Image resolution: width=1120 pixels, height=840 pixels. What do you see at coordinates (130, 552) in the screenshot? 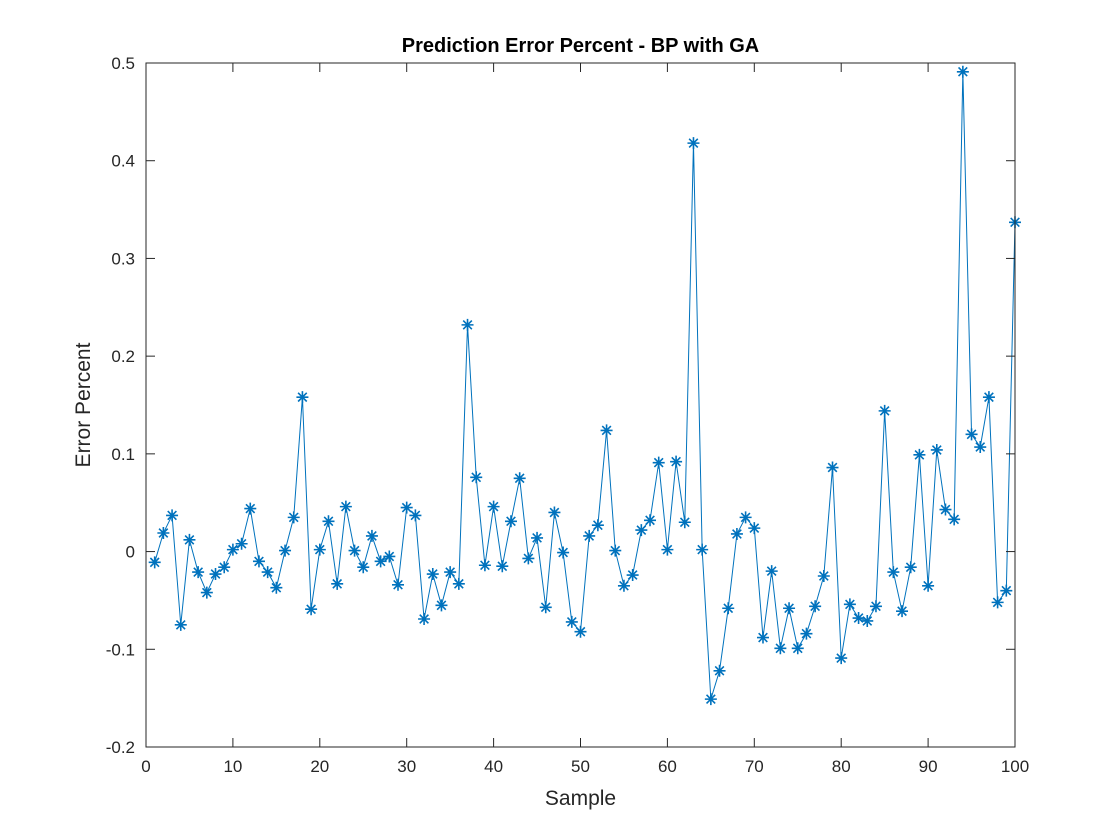
I see `y-tick-label: 0` at bounding box center [130, 552].